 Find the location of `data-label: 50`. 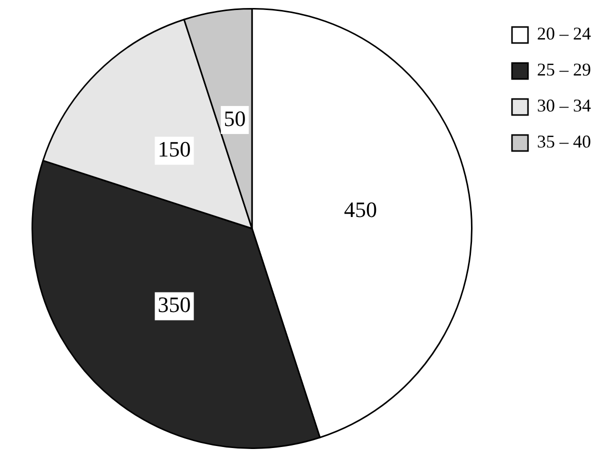

data-label: 50 is located at coordinates (235, 118).